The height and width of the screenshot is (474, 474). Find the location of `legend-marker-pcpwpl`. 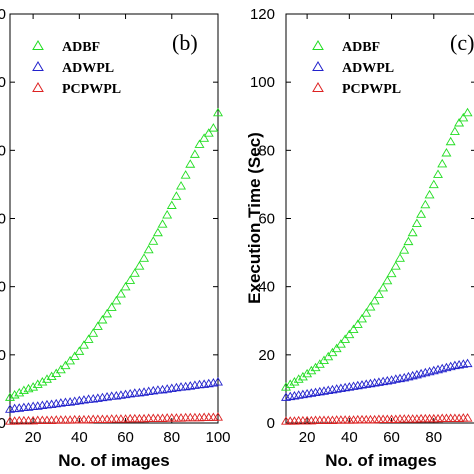

legend-marker-pcpwpl is located at coordinates (318, 87).